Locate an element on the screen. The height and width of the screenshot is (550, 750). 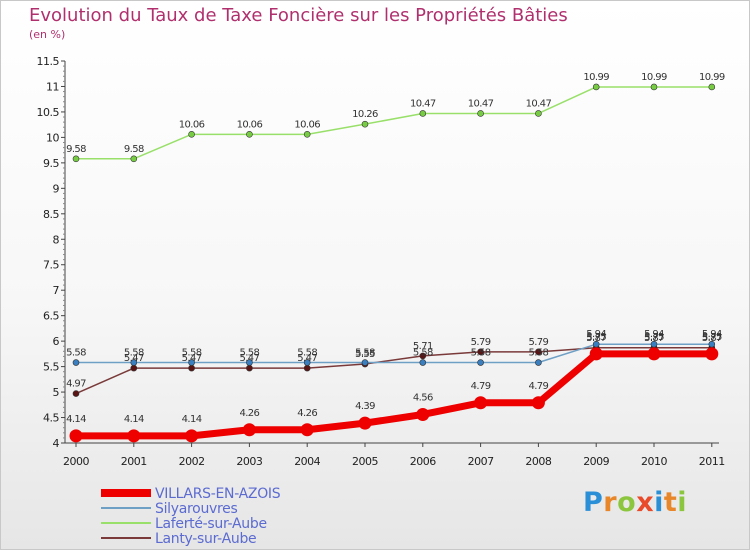
y-tick-label: 4.5 is located at coordinates (51, 418).